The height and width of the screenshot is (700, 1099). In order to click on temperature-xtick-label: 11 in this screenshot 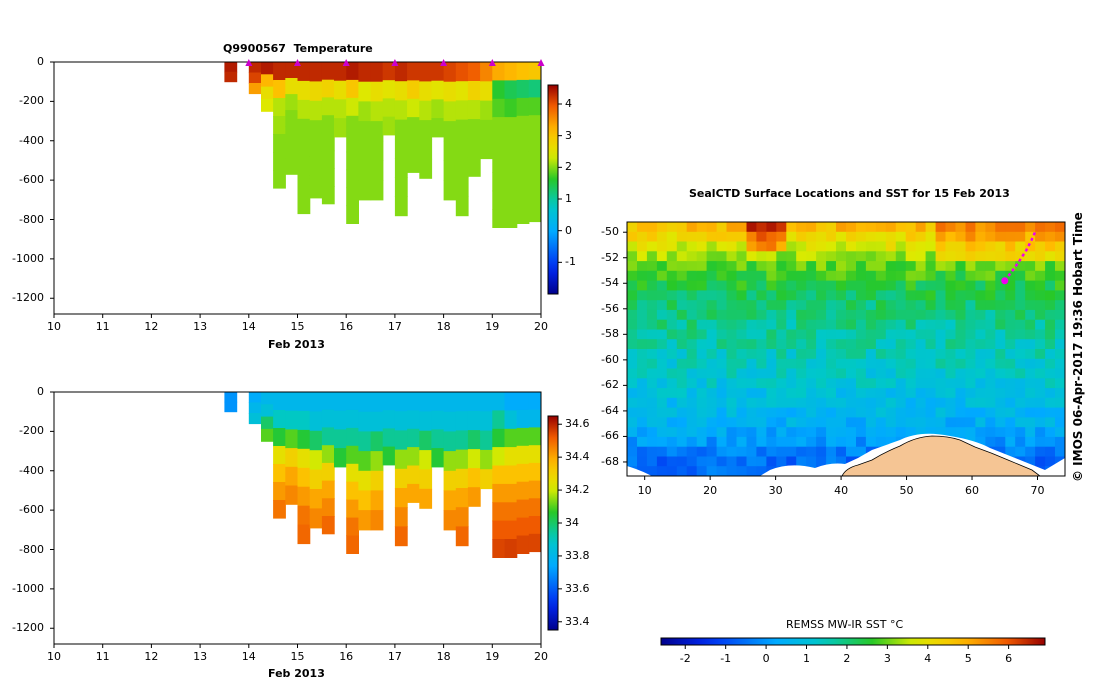, I will do `click(102, 326)`.